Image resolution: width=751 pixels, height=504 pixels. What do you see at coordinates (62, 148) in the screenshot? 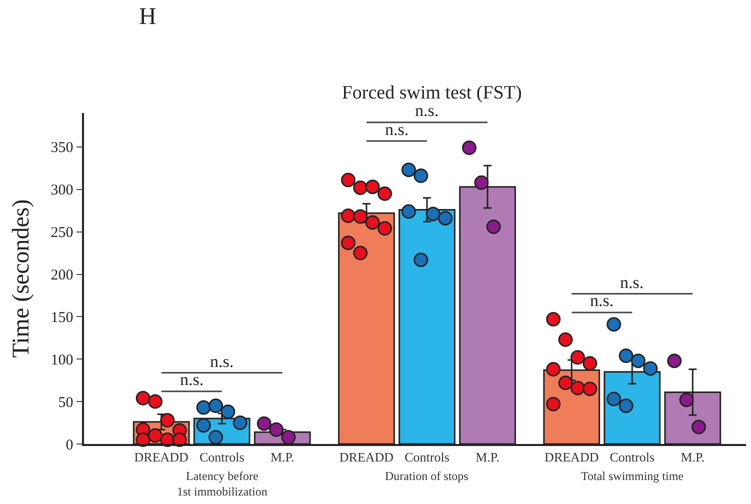
I see `y-tick-label: 350` at bounding box center [62, 148].